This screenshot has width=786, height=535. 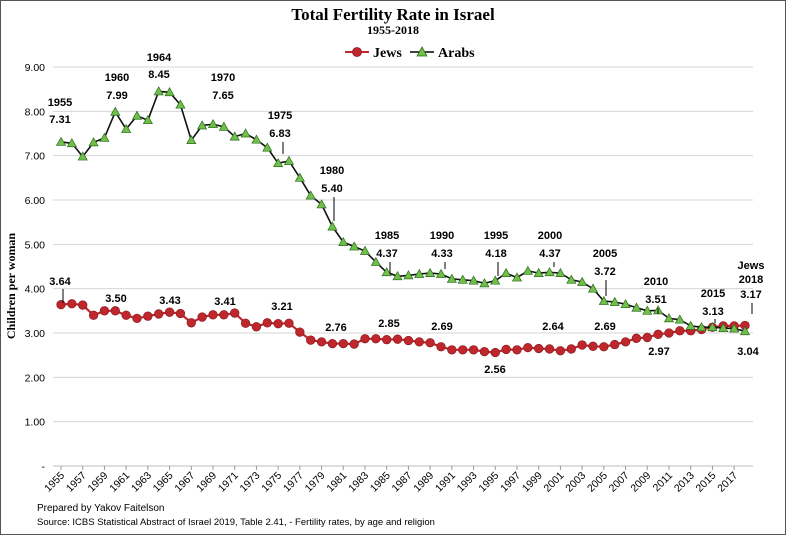 I want to click on x-tick-label: 1985, so click(x=380, y=482).